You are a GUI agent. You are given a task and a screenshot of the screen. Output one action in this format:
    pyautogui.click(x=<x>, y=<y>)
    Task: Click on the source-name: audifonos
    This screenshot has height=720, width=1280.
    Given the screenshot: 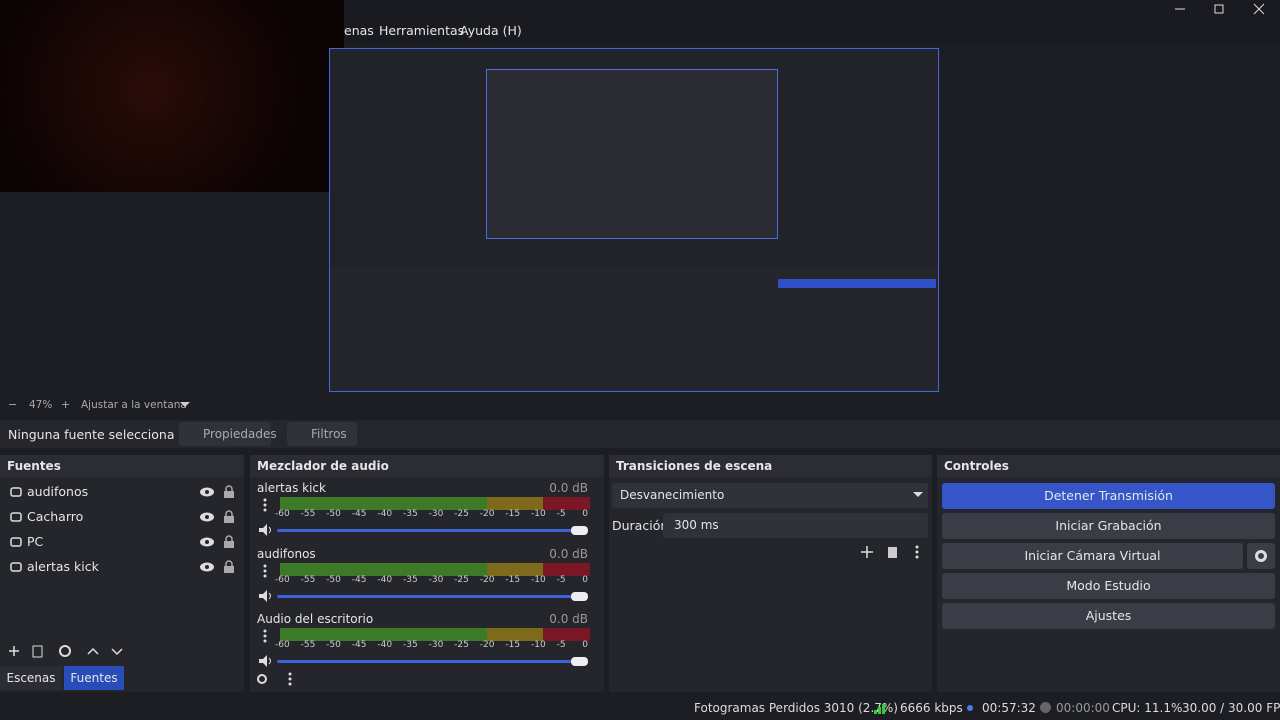 What is the action you would take?
    pyautogui.click(x=58, y=491)
    